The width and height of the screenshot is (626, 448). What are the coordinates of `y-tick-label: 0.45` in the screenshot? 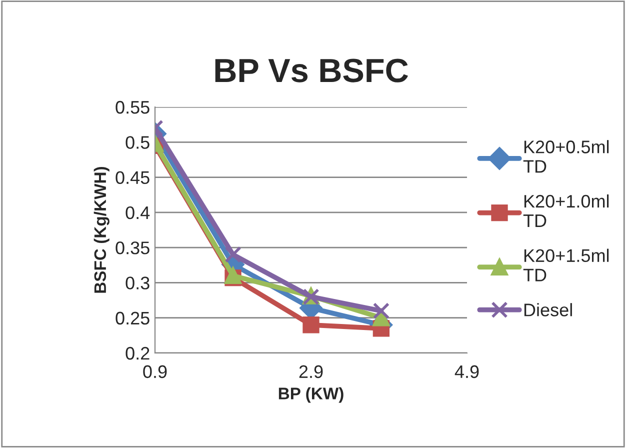 It's located at (133, 177).